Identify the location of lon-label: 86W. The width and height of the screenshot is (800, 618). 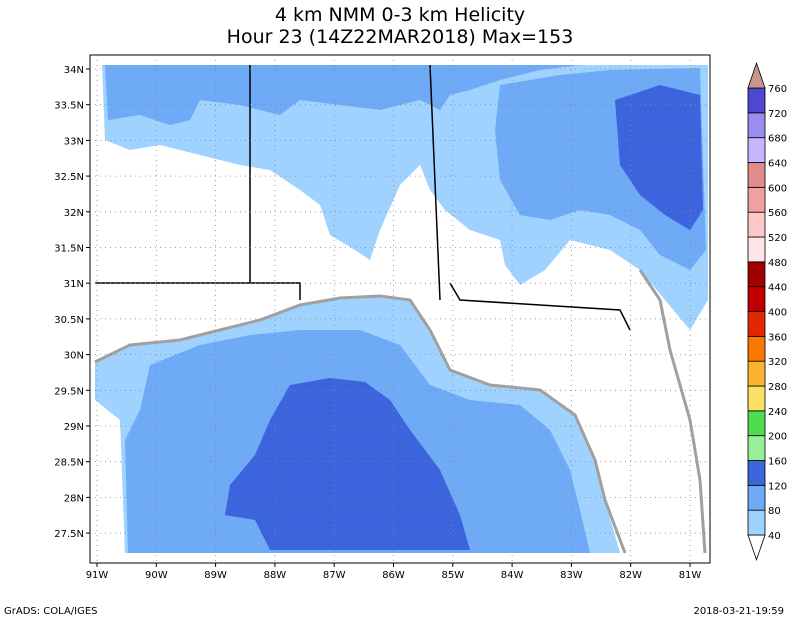
(393, 575).